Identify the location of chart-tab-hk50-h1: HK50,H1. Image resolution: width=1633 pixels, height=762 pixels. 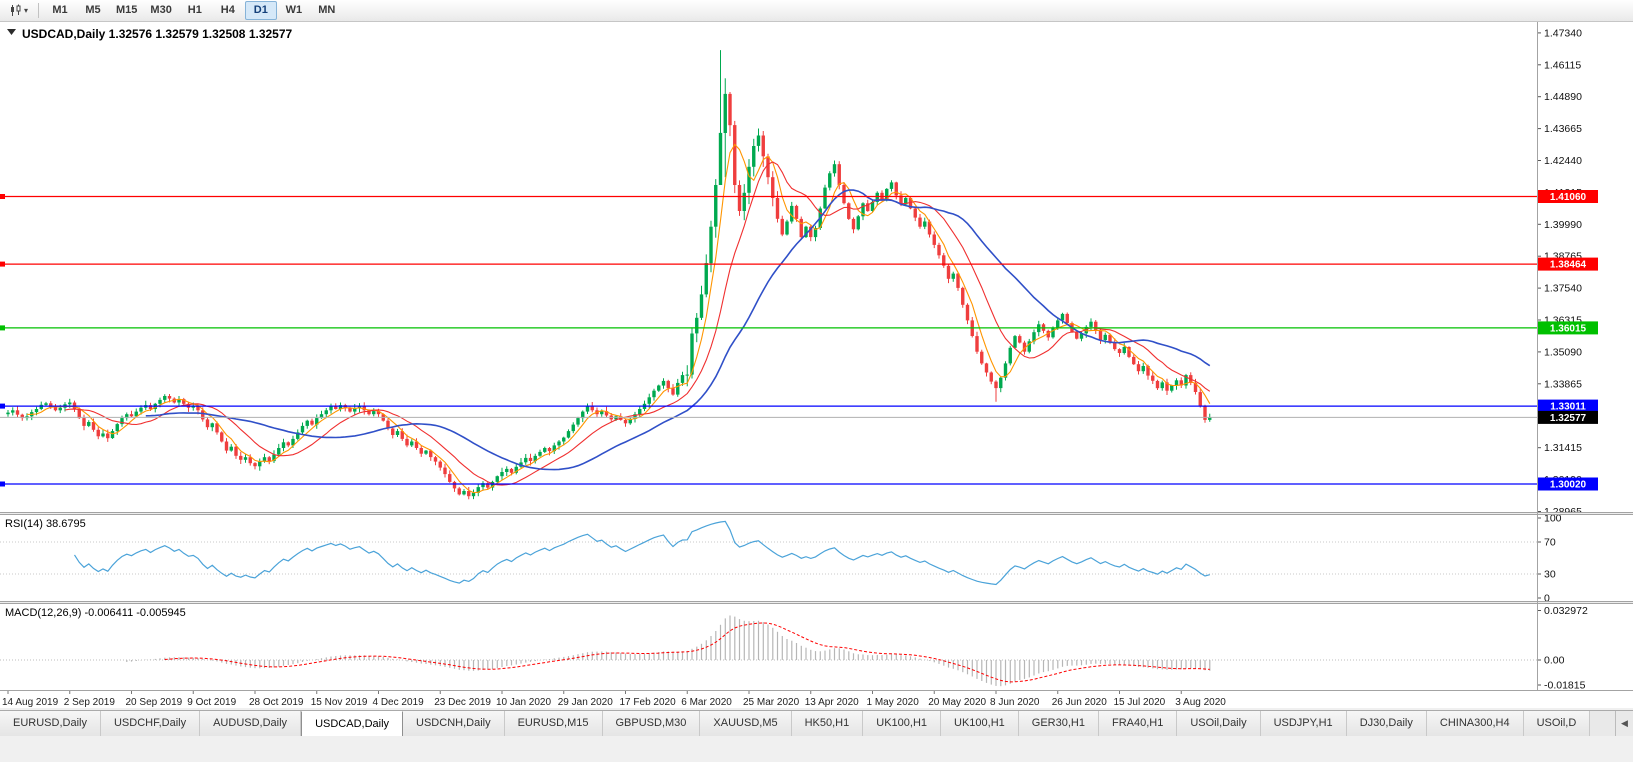
(827, 723).